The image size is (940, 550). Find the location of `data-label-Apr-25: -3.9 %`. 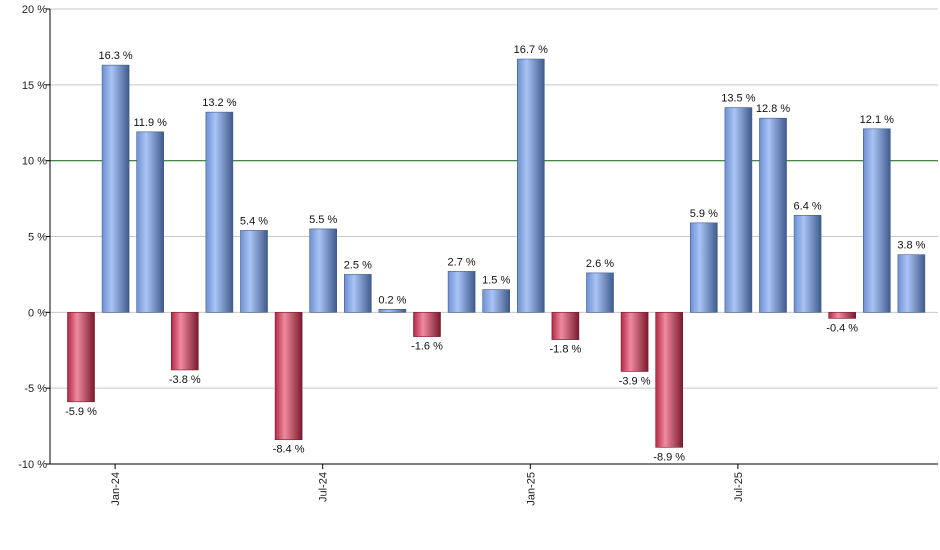

data-label-Apr-25: -3.9 % is located at coordinates (635, 381).